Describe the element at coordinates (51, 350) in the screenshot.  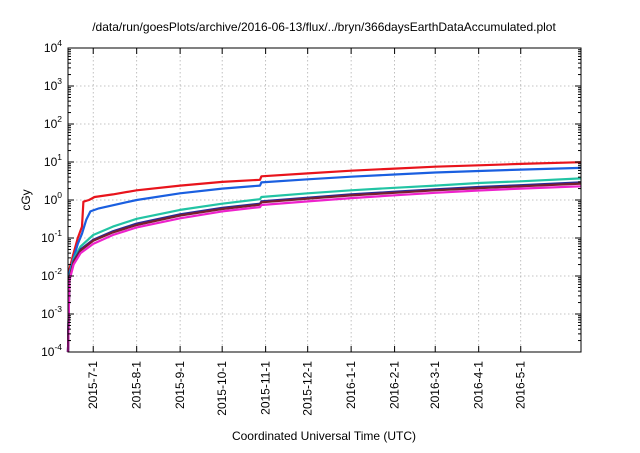
I see `y-tick-label: 10⁻⁴` at that location.